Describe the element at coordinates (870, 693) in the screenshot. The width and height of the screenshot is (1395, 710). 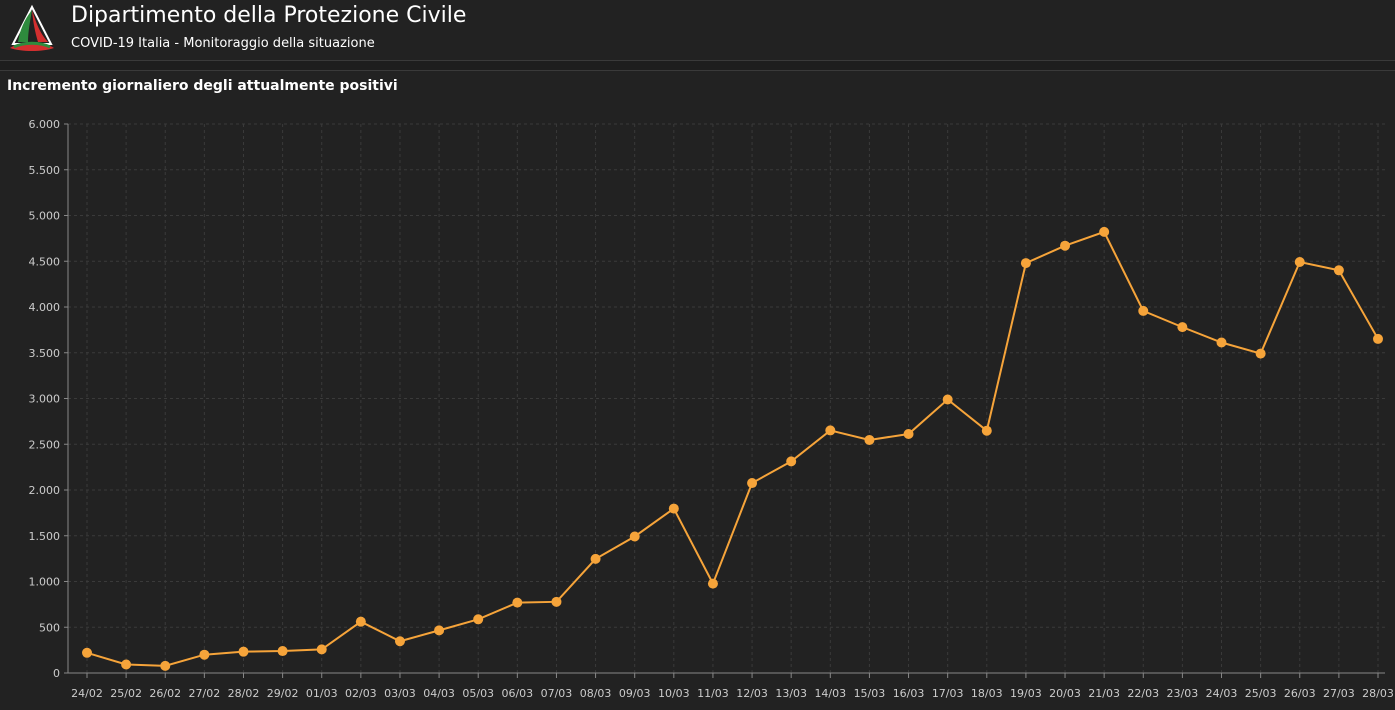
I see `x-tick-label: 15/03` at that location.